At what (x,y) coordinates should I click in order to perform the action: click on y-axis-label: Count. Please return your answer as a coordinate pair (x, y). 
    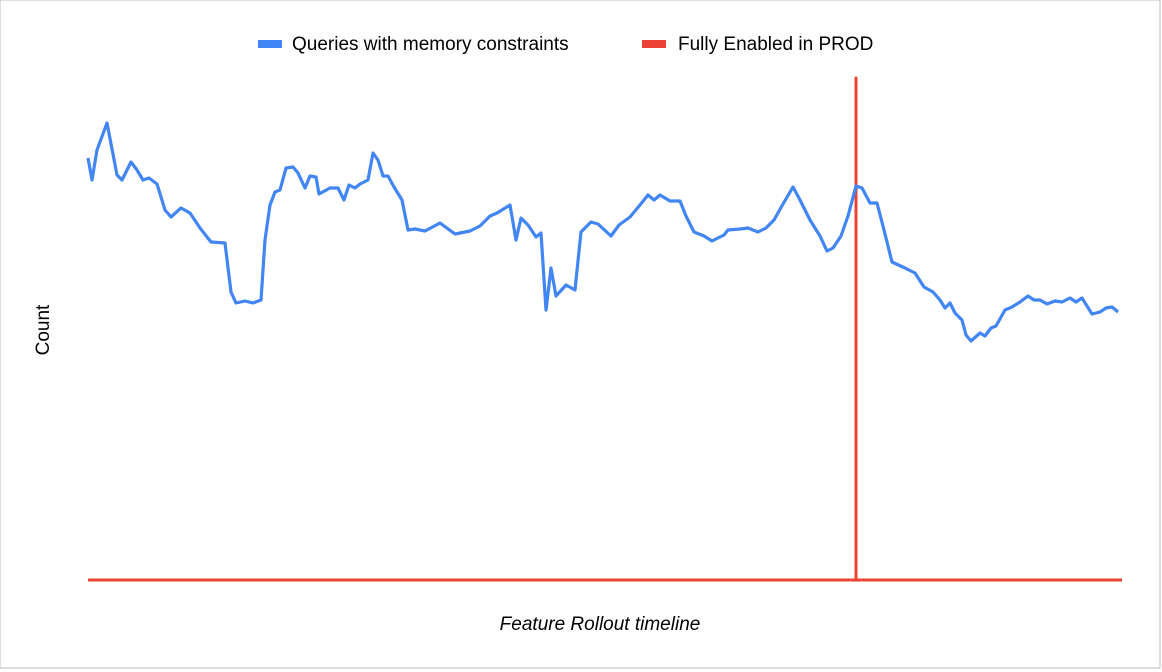
    Looking at the image, I should click on (43, 329).